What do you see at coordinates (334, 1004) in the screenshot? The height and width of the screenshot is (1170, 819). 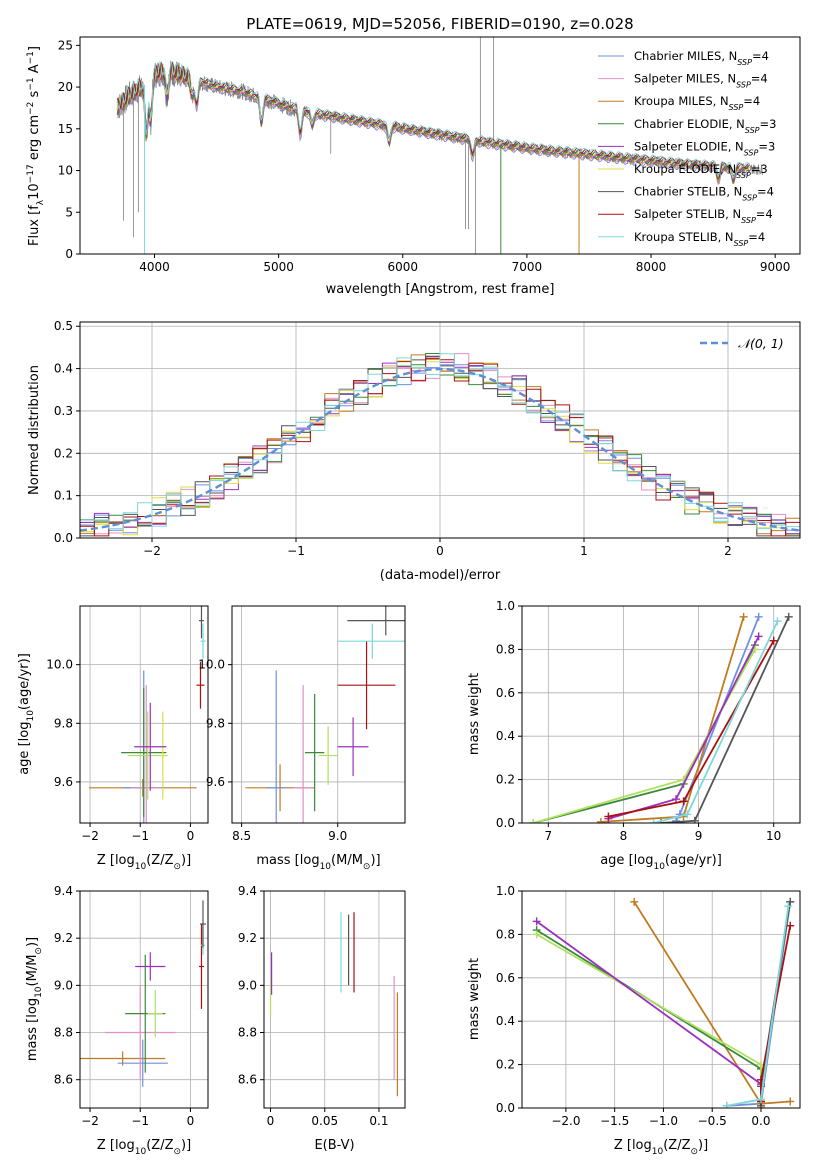 I see `mass_vs_ebv-plot` at bounding box center [334, 1004].